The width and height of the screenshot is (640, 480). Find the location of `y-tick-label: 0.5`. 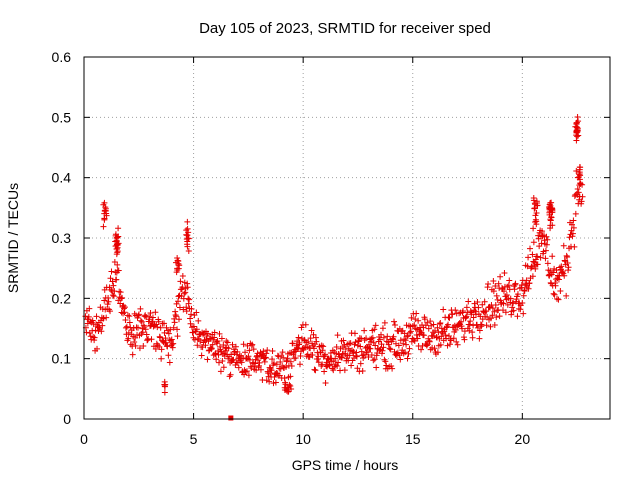

y-tick-label: 0.5 is located at coordinates (62, 117).